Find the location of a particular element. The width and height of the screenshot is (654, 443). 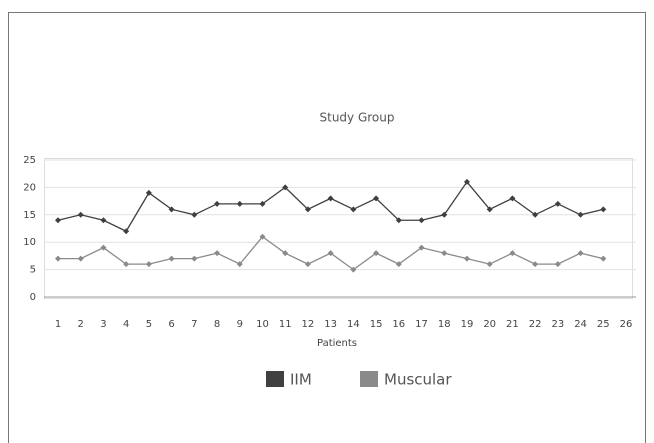

x-tick-label: 6 is located at coordinates (171, 324).